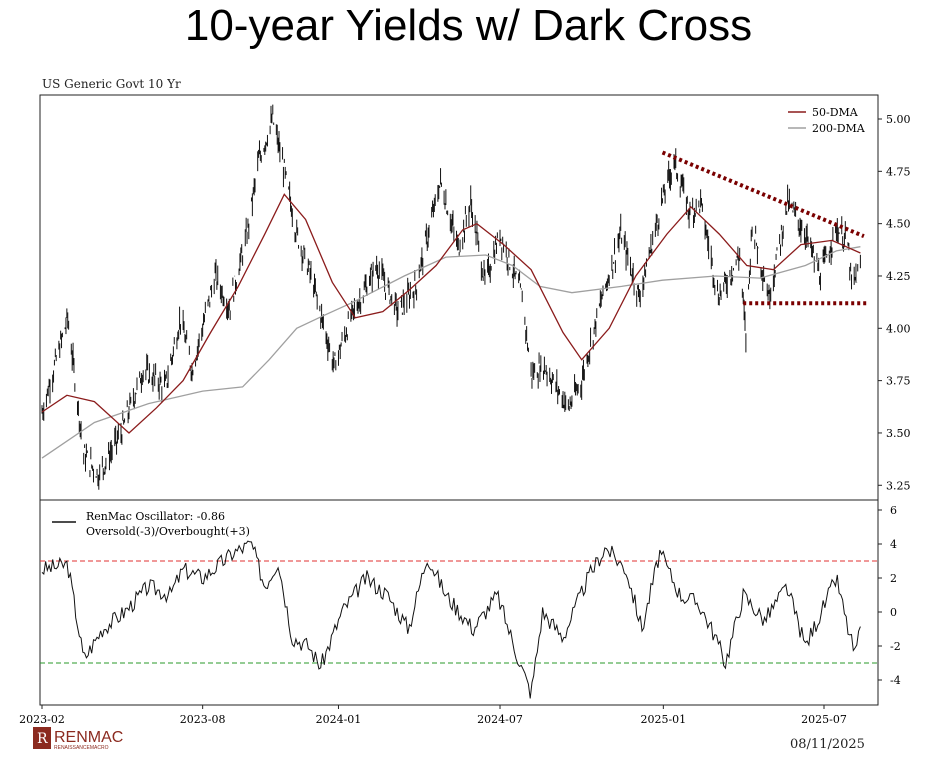  I want to click on y-tick-label: 3.25, so click(898, 485).